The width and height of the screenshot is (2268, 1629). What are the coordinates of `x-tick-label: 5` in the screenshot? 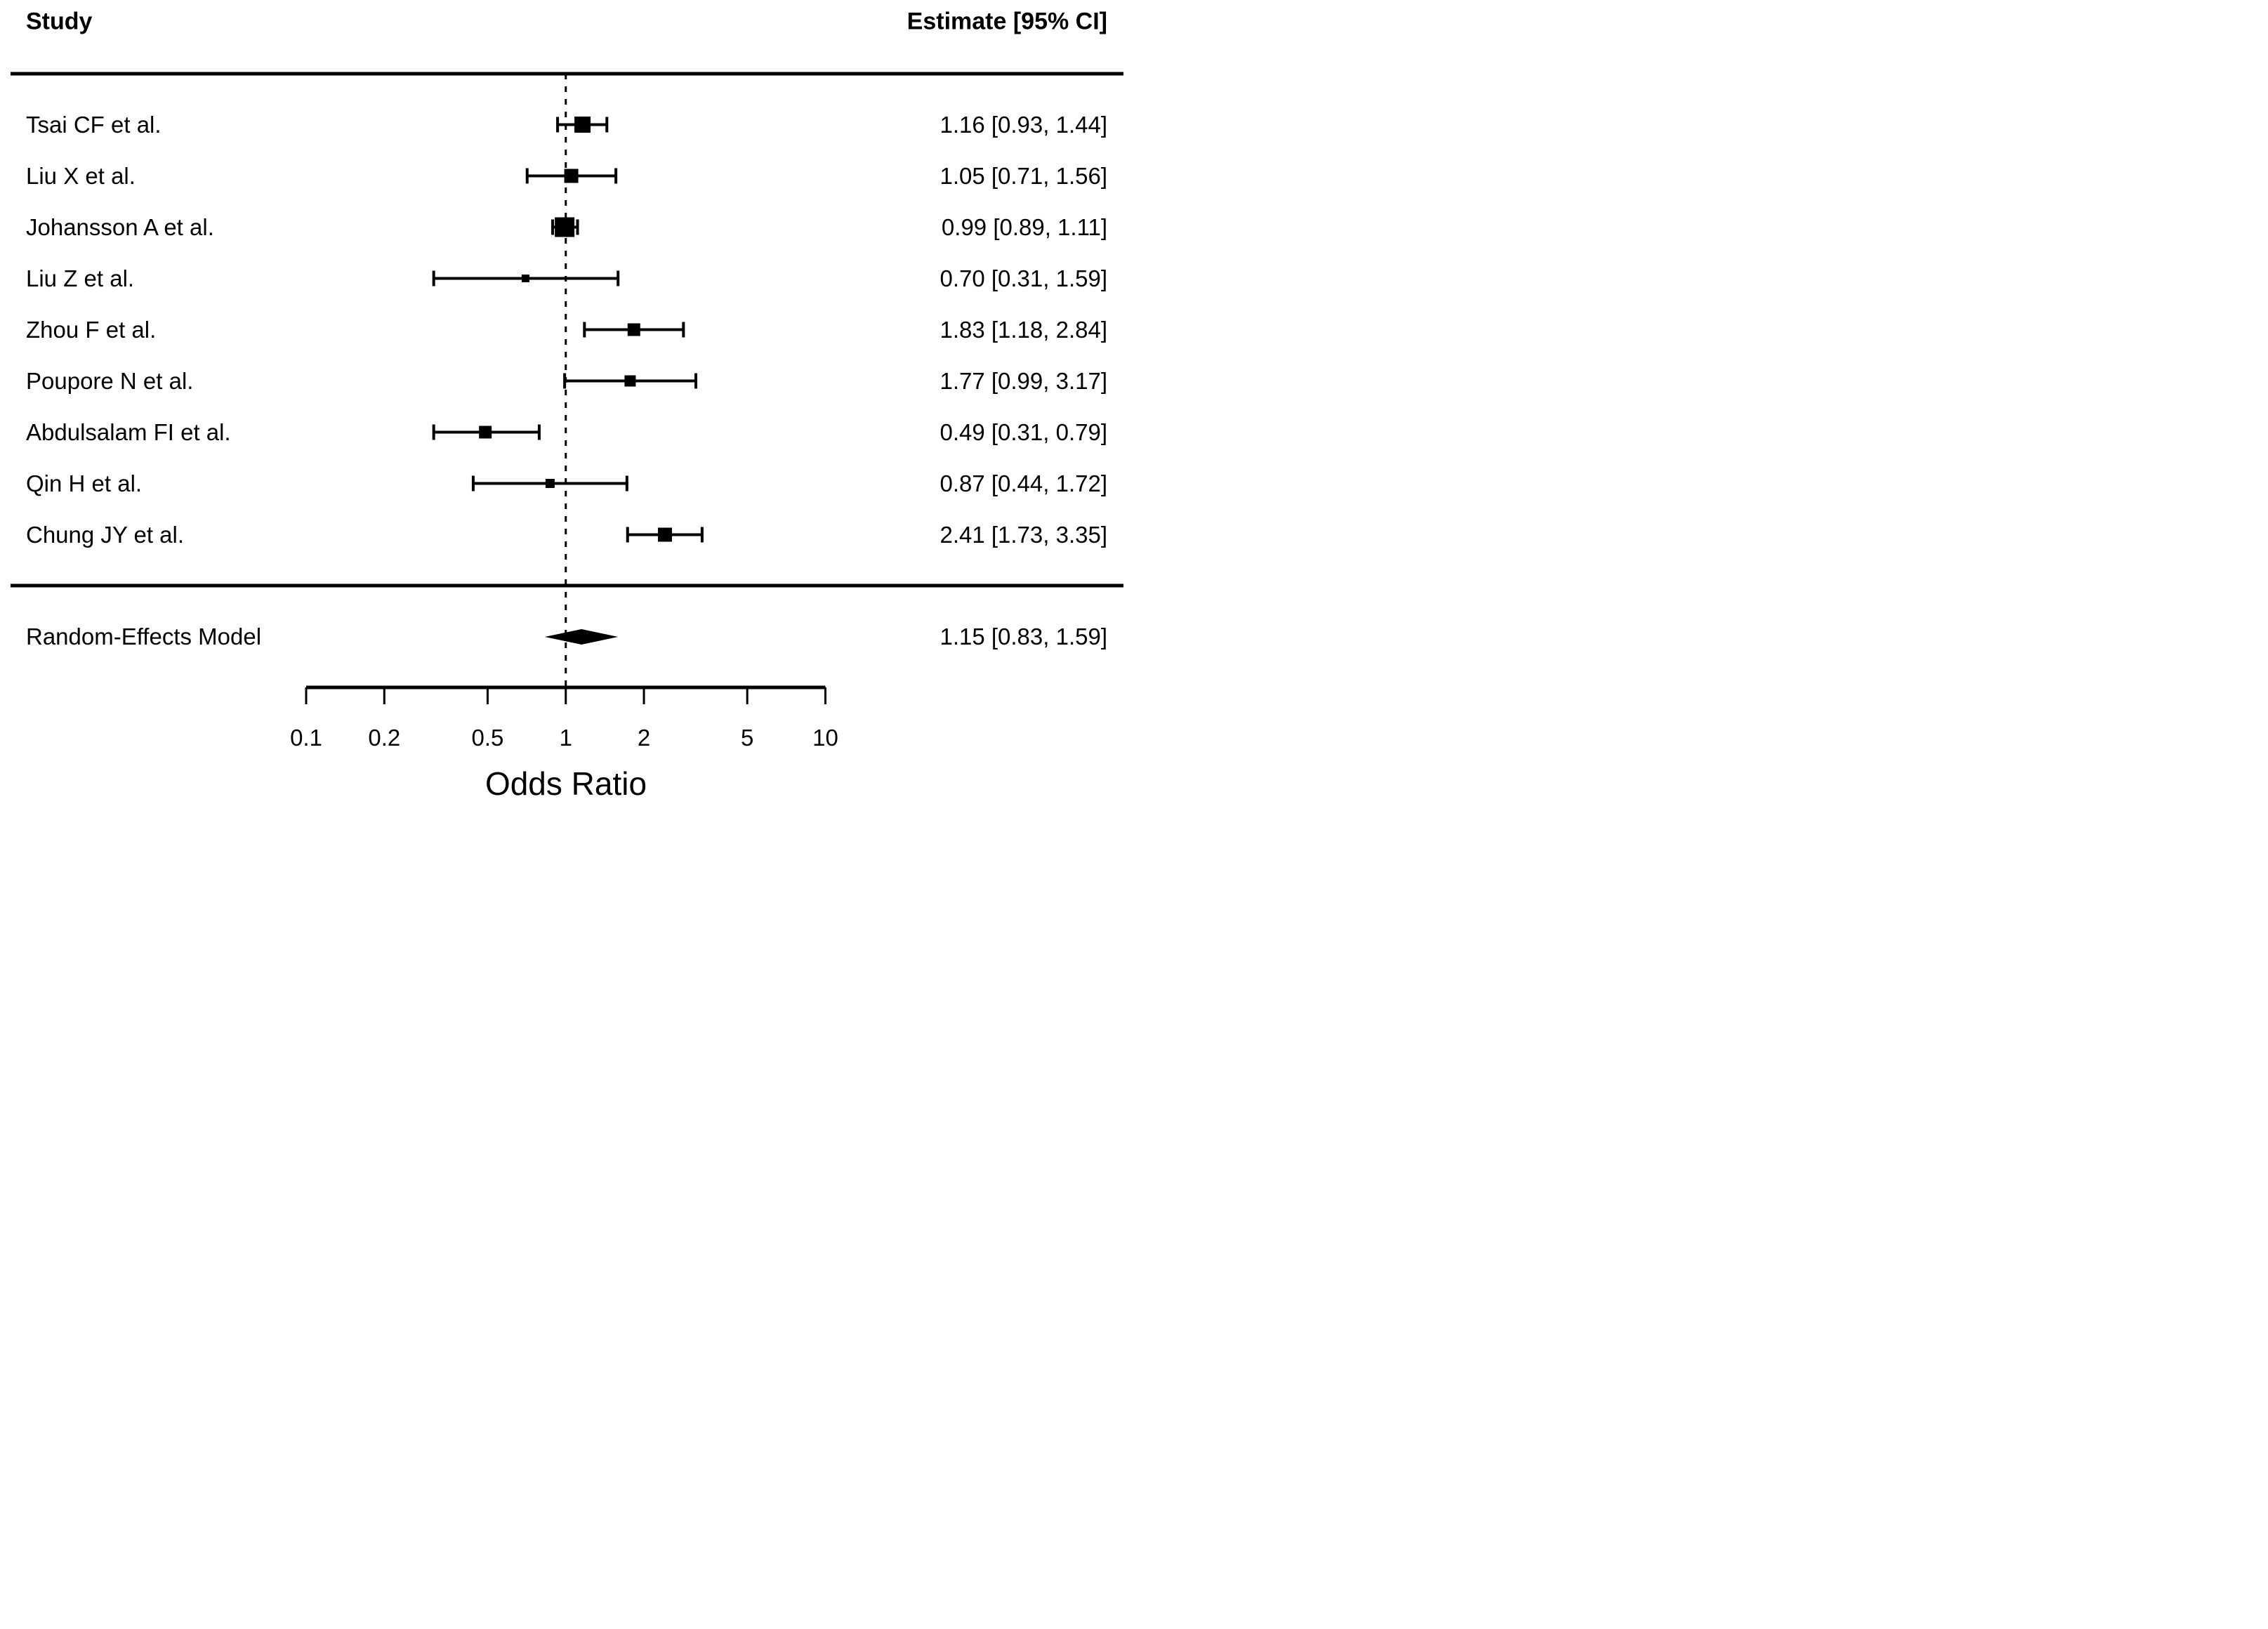 It's located at (747, 738).